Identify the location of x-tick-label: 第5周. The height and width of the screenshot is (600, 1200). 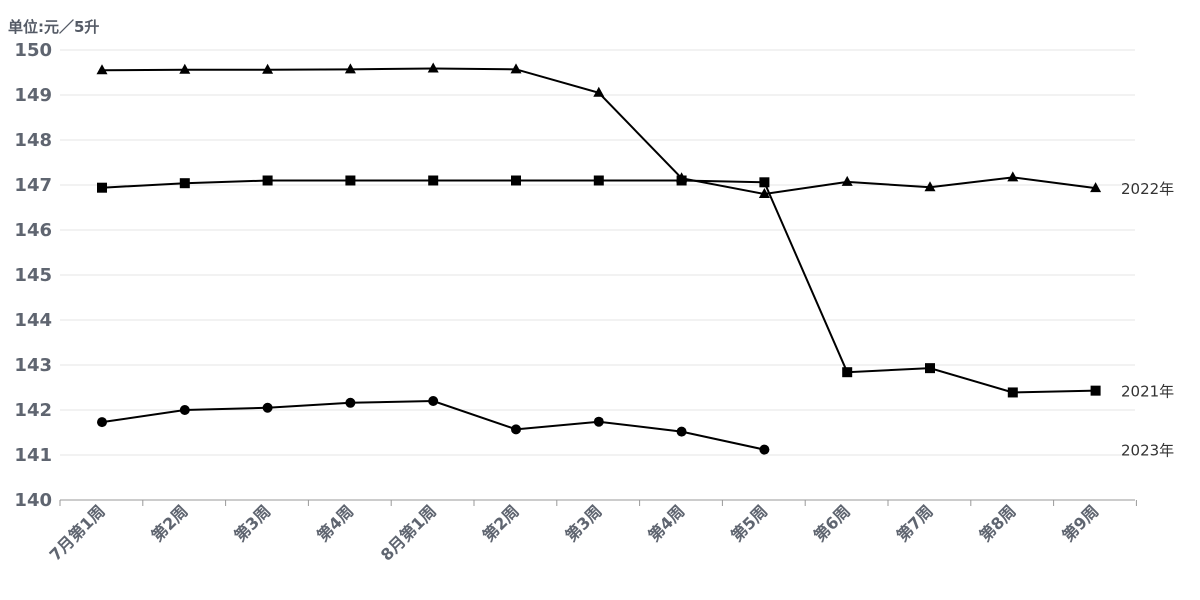
(749, 523).